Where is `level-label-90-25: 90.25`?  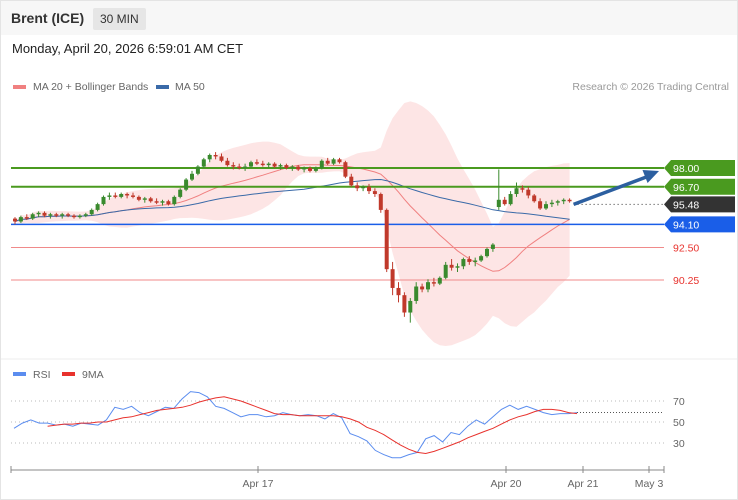 level-label-90-25: 90.25 is located at coordinates (686, 281).